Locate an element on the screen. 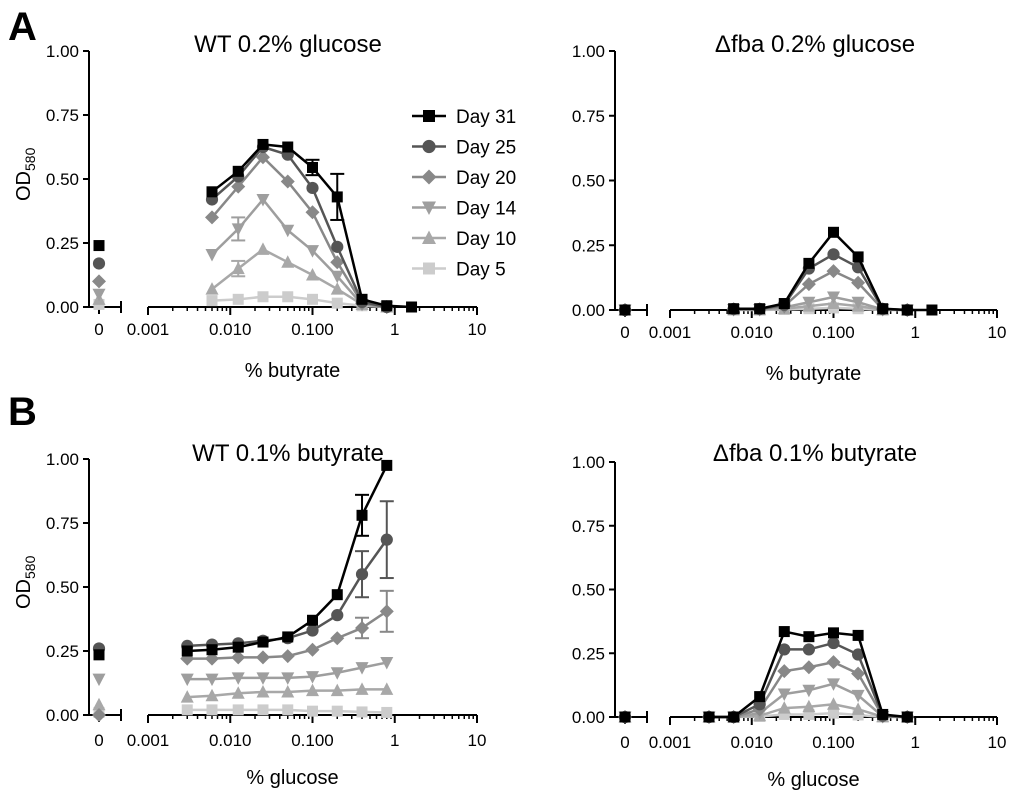 The width and height of the screenshot is (1023, 800). legend-label: Day 31 is located at coordinates (486, 117).